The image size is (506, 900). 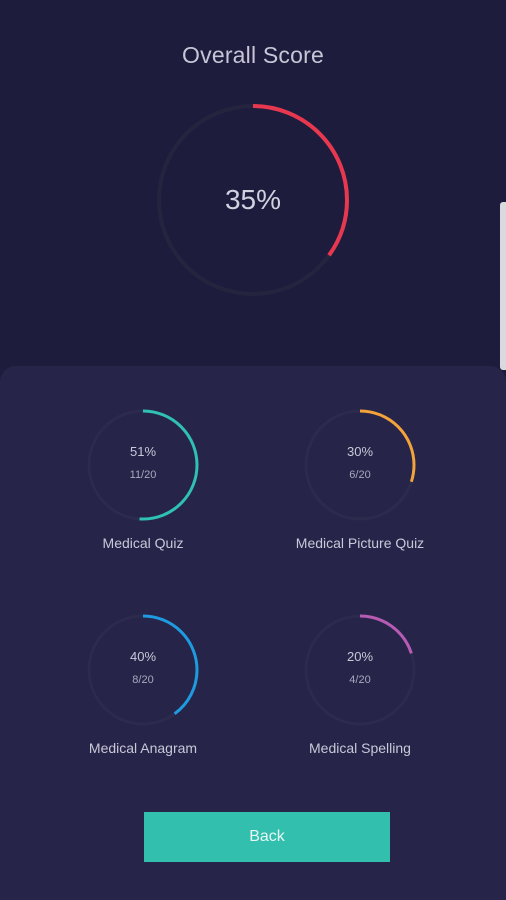 What do you see at coordinates (360, 451) in the screenshot?
I see `category-percent: 30%` at bounding box center [360, 451].